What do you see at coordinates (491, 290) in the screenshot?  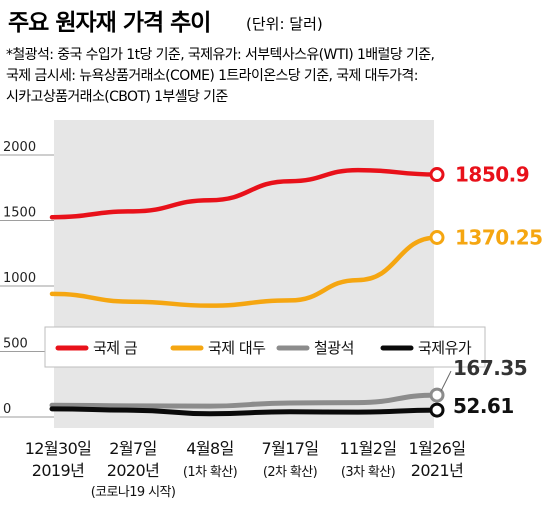 I see `end-labels: 1850.9 1370.25 167.35 52.61` at bounding box center [491, 290].